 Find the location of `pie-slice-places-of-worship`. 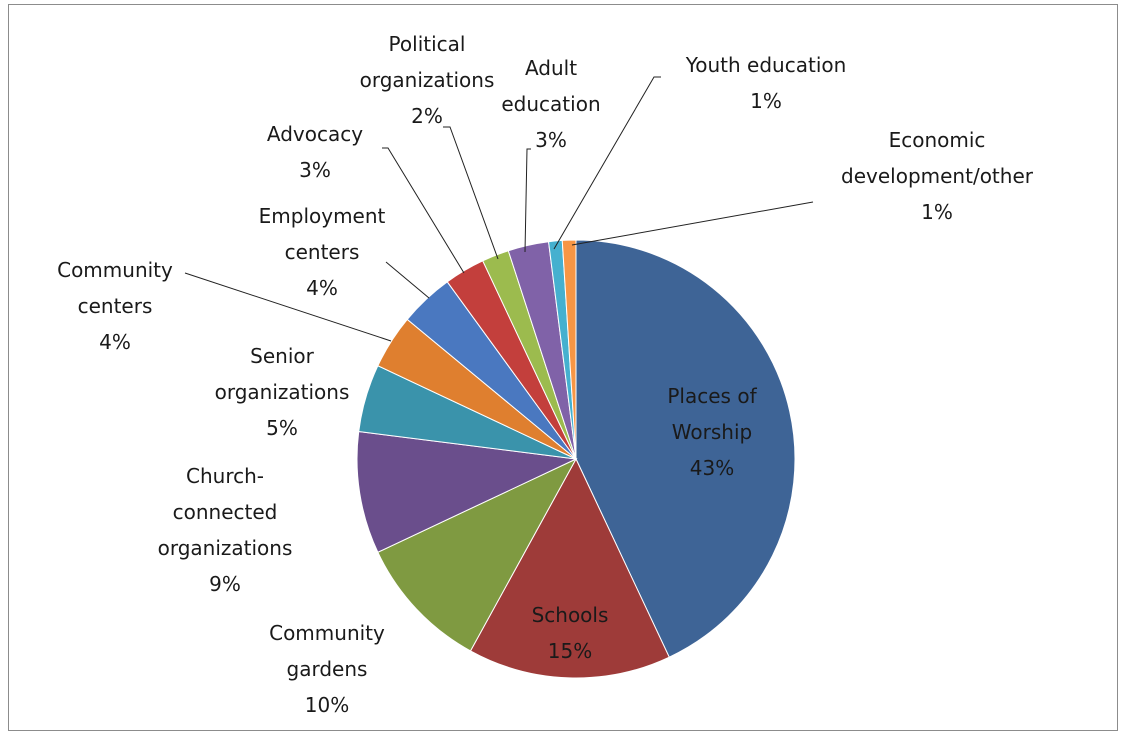

pie-slice-places-of-worship is located at coordinates (685, 448).